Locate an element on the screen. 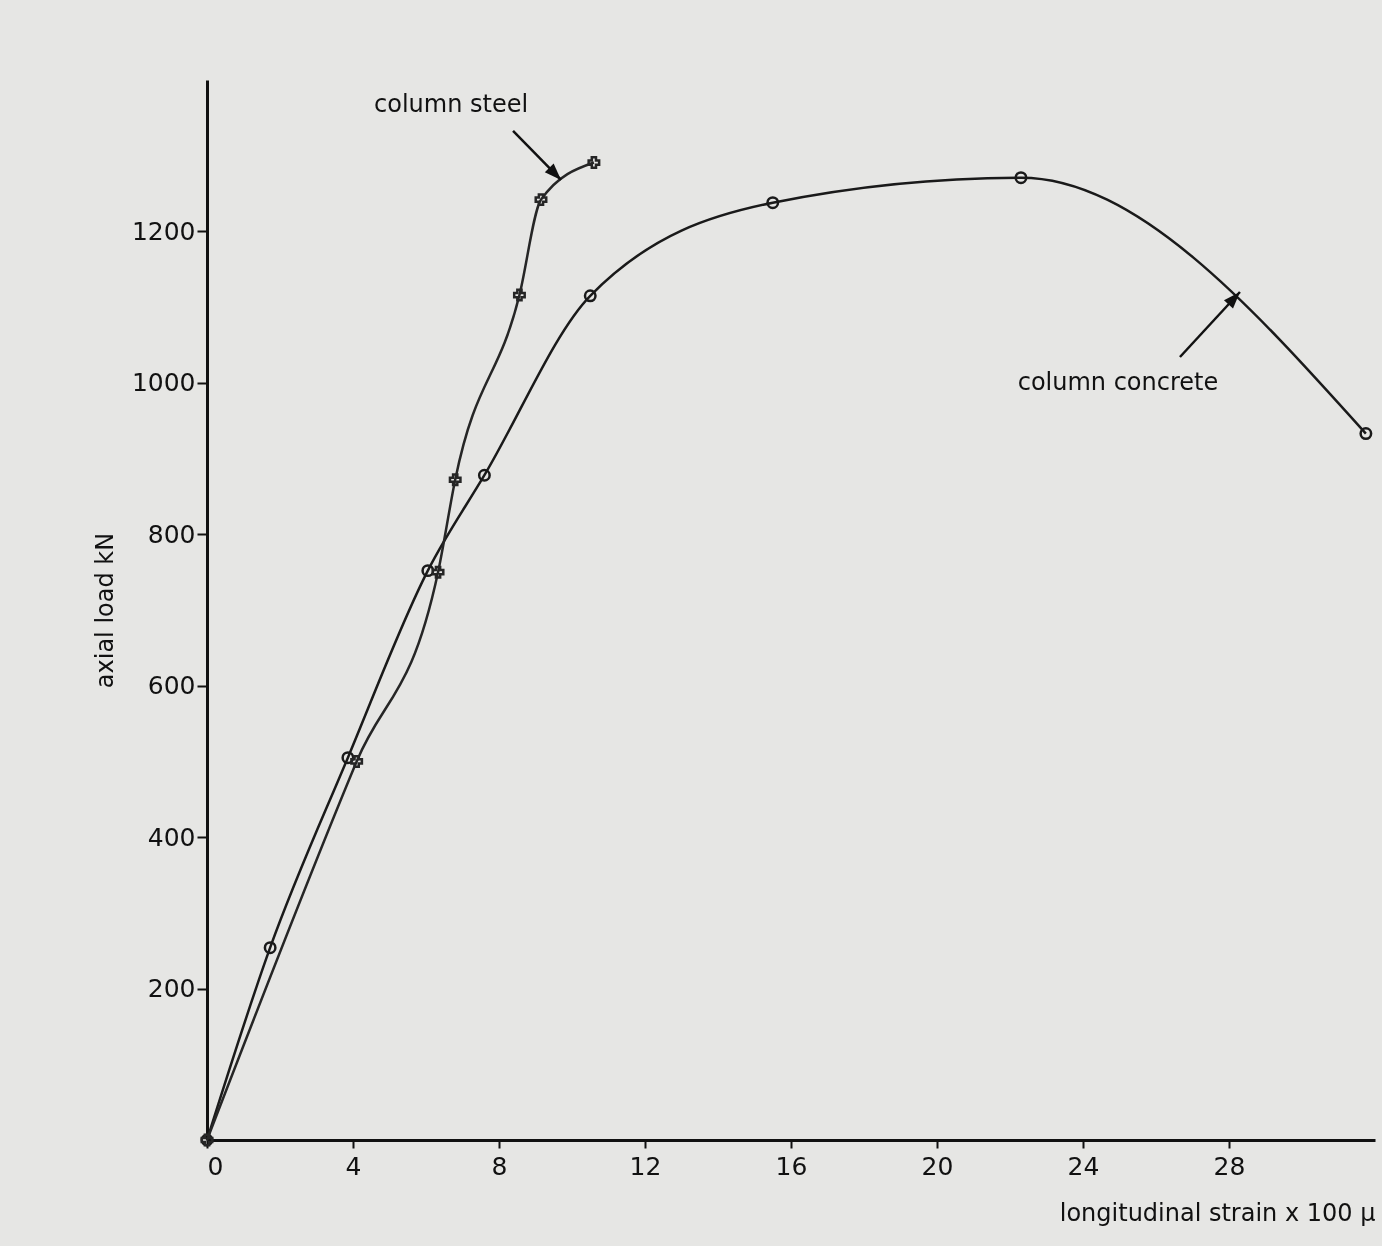  x-tick-label: 8 is located at coordinates (499, 1166).